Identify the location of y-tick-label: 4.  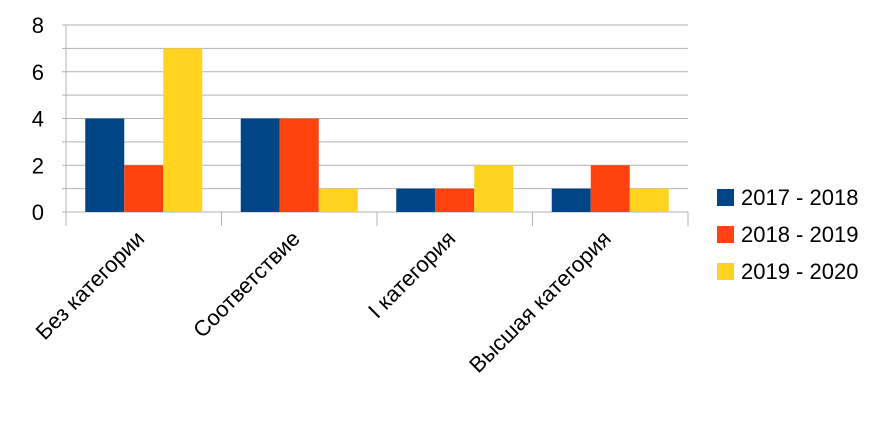
(38, 119).